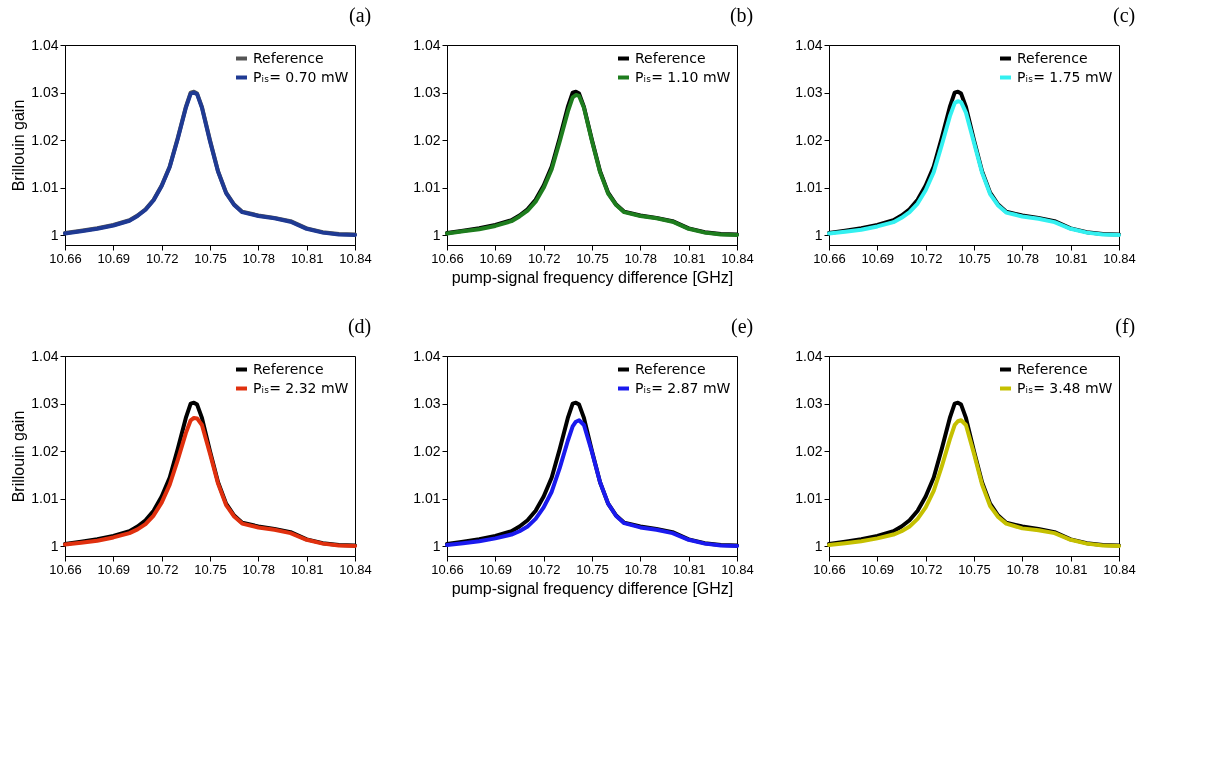 The width and height of the screenshot is (1230, 776). What do you see at coordinates (360, 15) in the screenshot?
I see `chart-title: (a)` at bounding box center [360, 15].